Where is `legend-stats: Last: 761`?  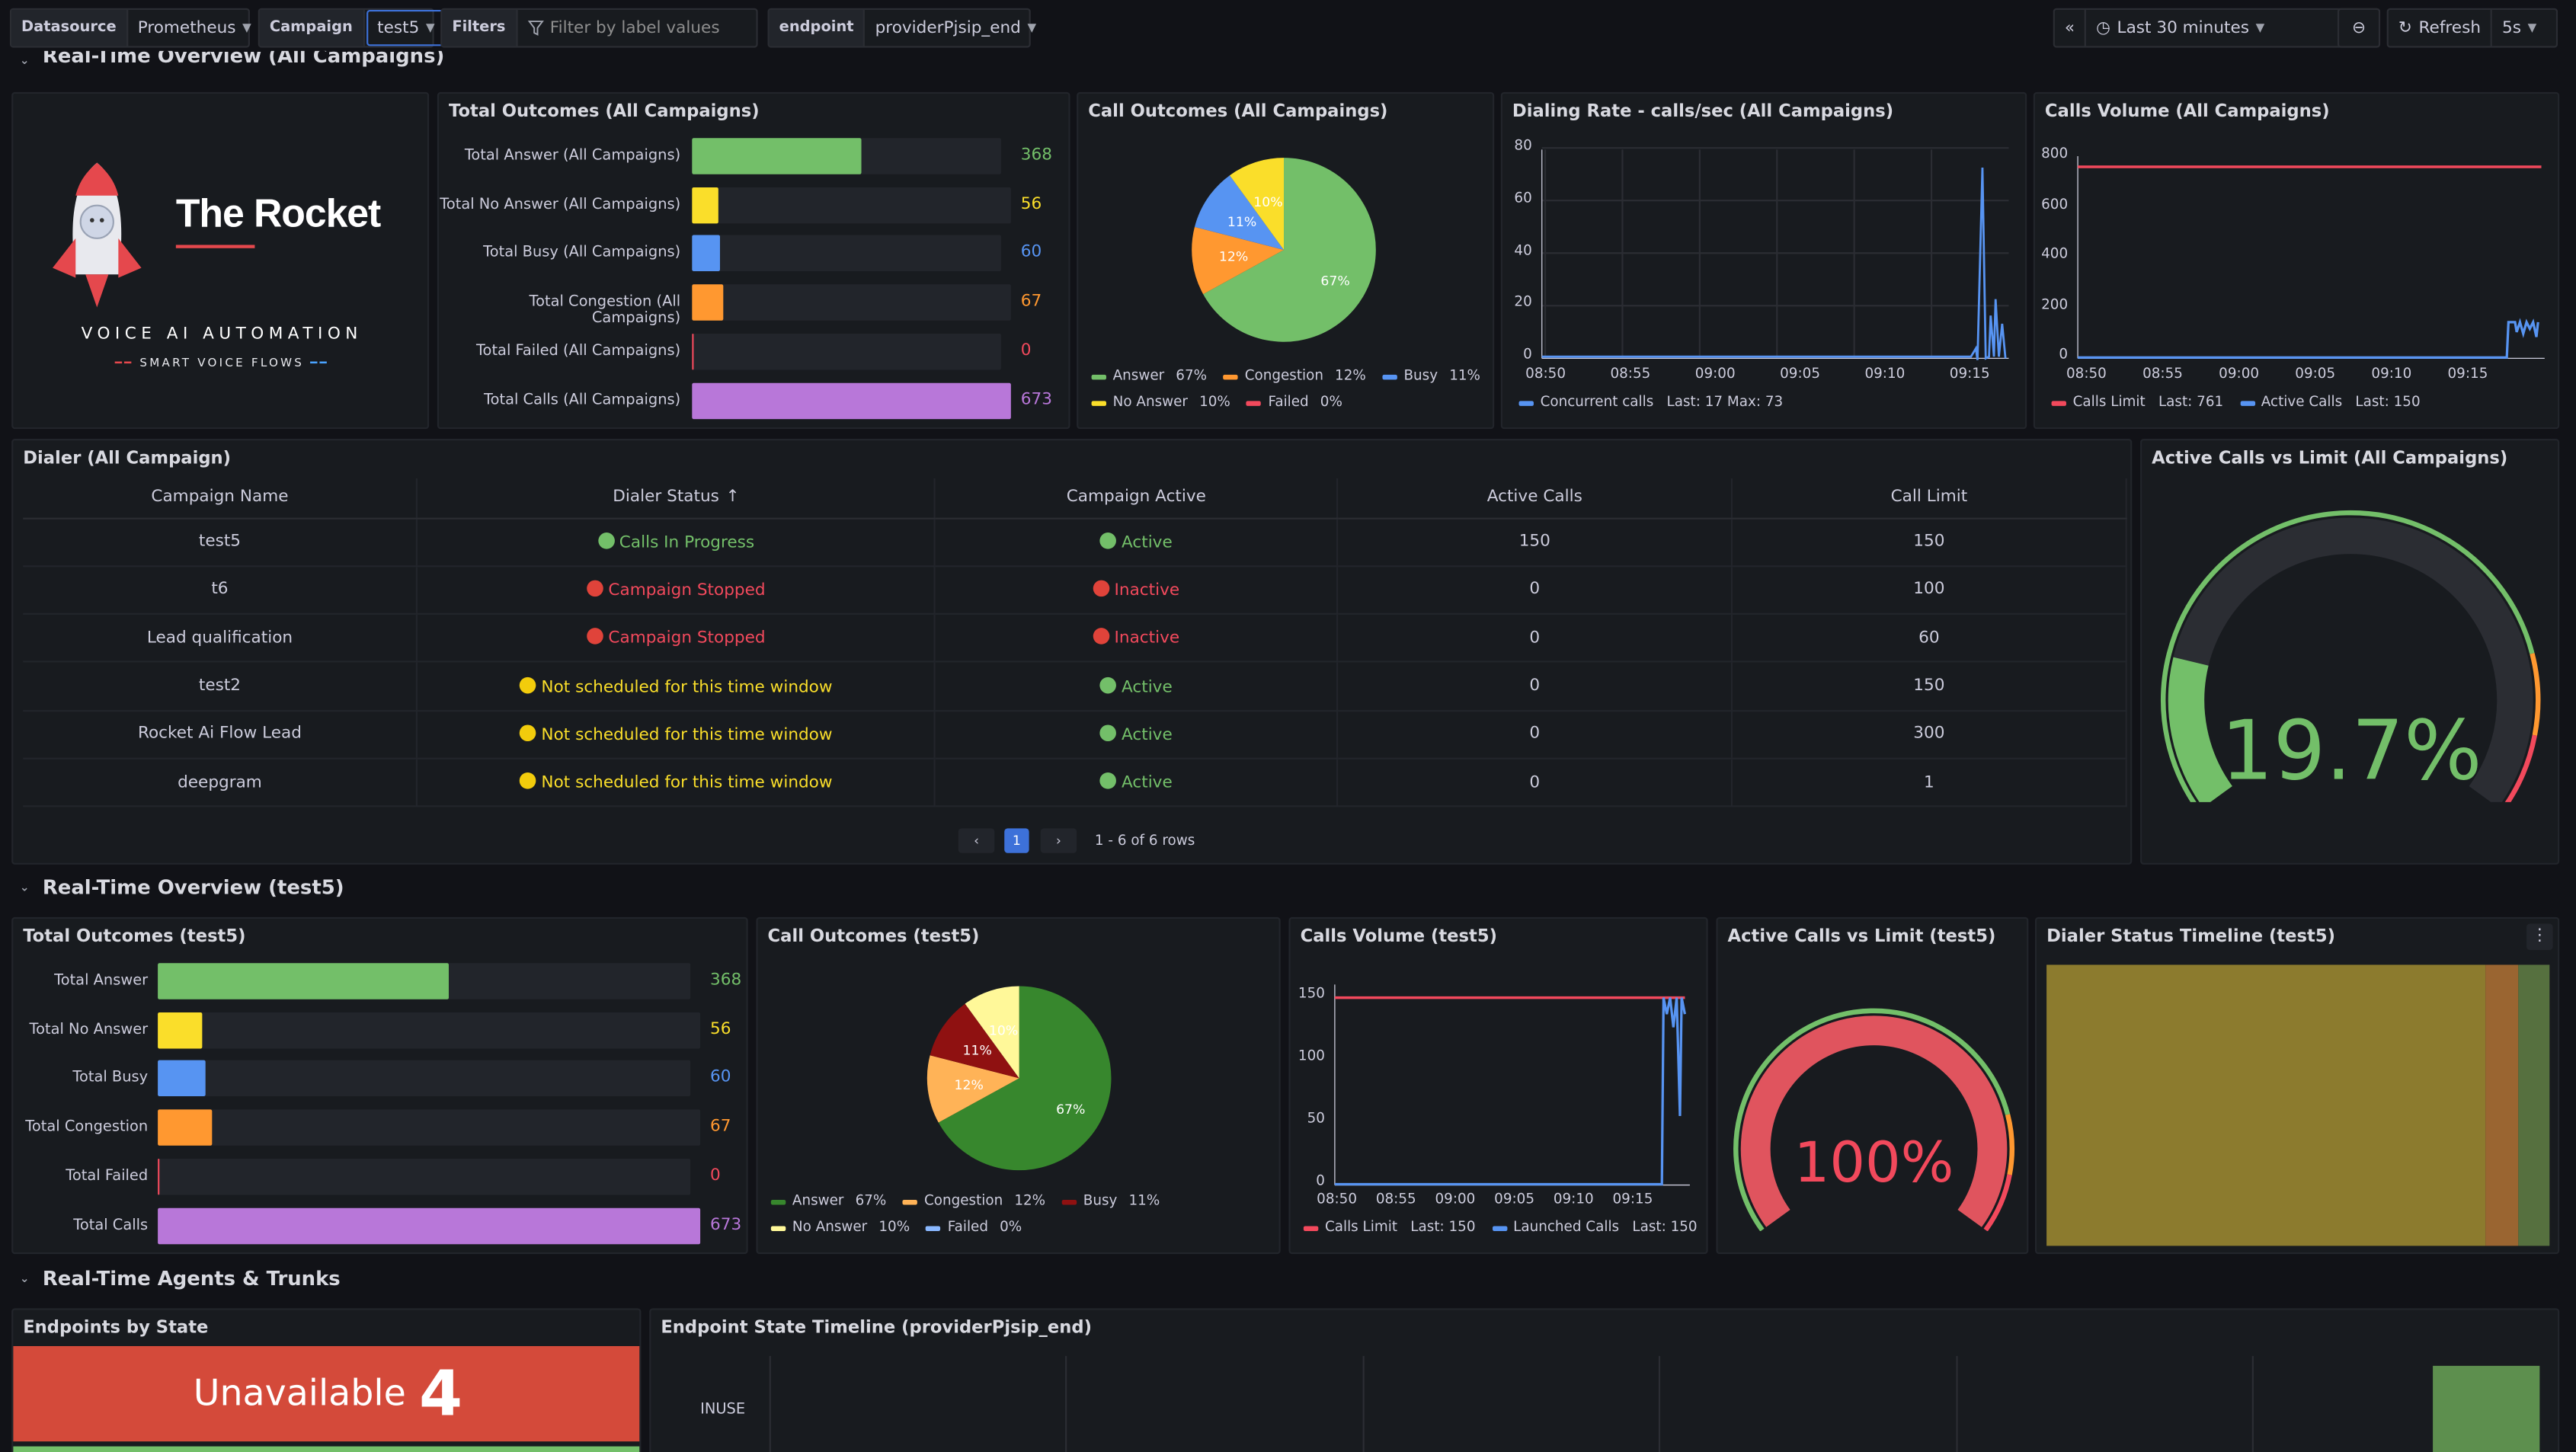 legend-stats: Last: 761 is located at coordinates (2191, 403).